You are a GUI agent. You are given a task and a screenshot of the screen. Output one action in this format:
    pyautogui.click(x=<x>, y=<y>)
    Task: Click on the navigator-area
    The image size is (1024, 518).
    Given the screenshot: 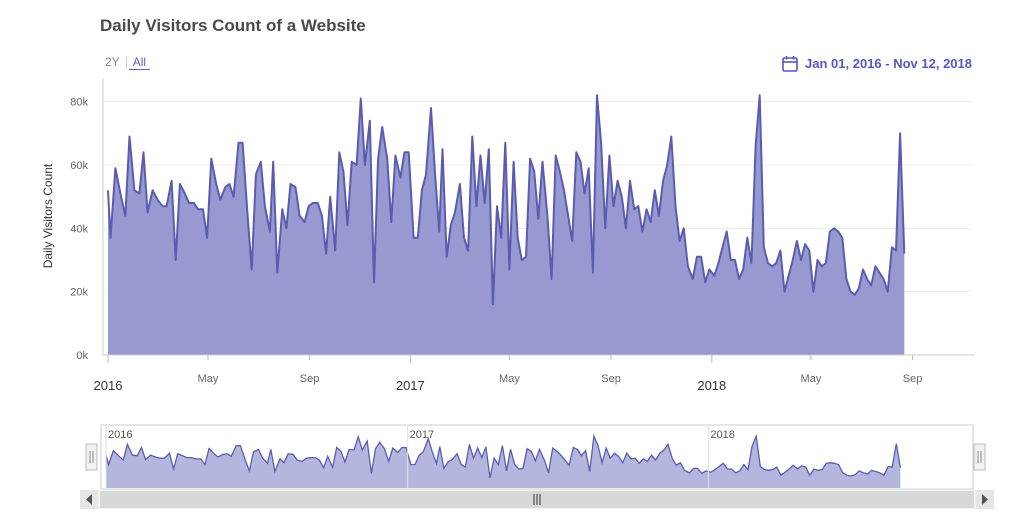 What is the action you would take?
    pyautogui.click(x=503, y=462)
    